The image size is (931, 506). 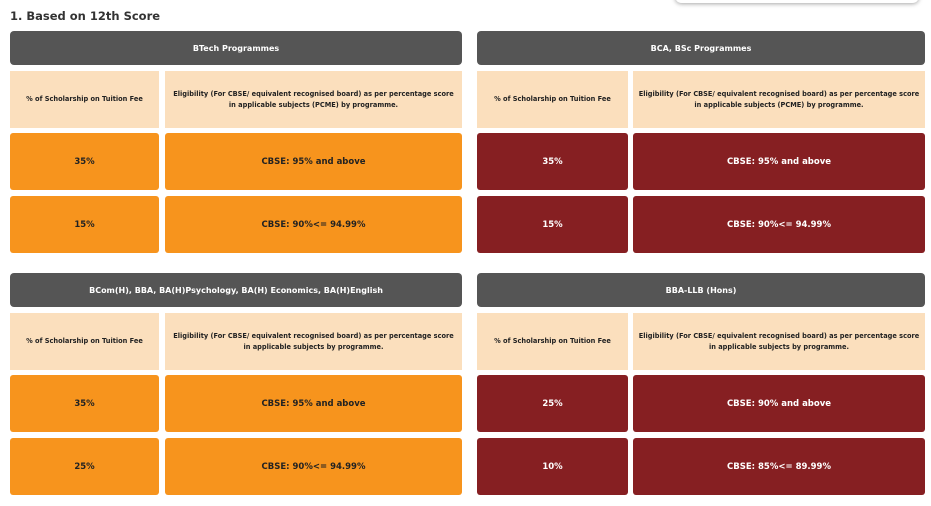 I want to click on section-title: 1. Based on 12th Score, so click(x=85, y=16).